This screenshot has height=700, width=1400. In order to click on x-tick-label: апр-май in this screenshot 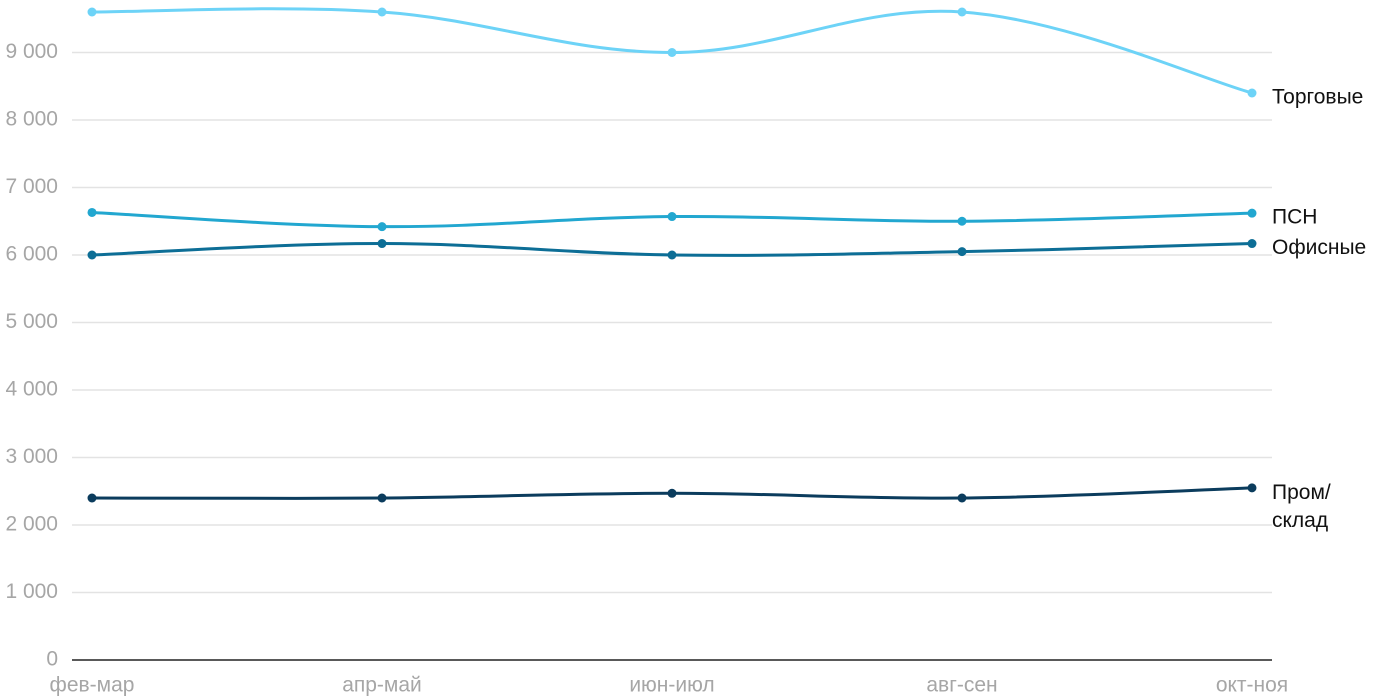, I will do `click(382, 685)`.